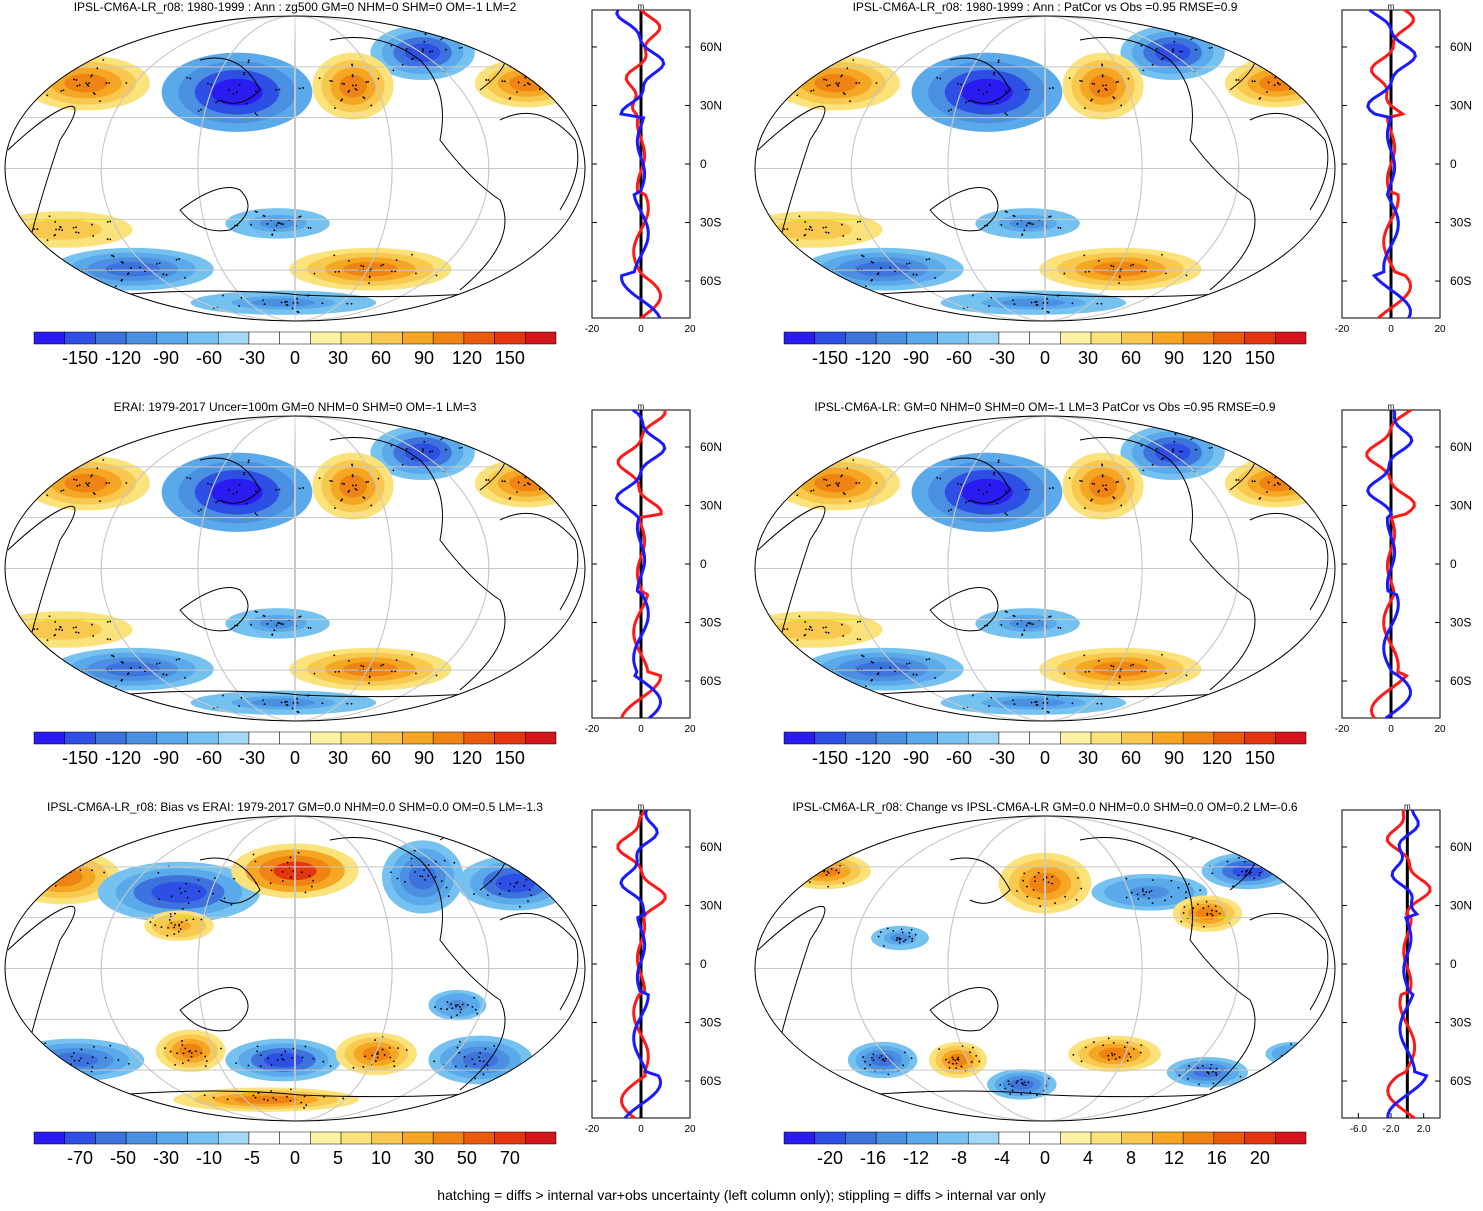 The width and height of the screenshot is (1483, 1211). What do you see at coordinates (80, 1158) in the screenshot?
I see `colorbar-label: -70` at bounding box center [80, 1158].